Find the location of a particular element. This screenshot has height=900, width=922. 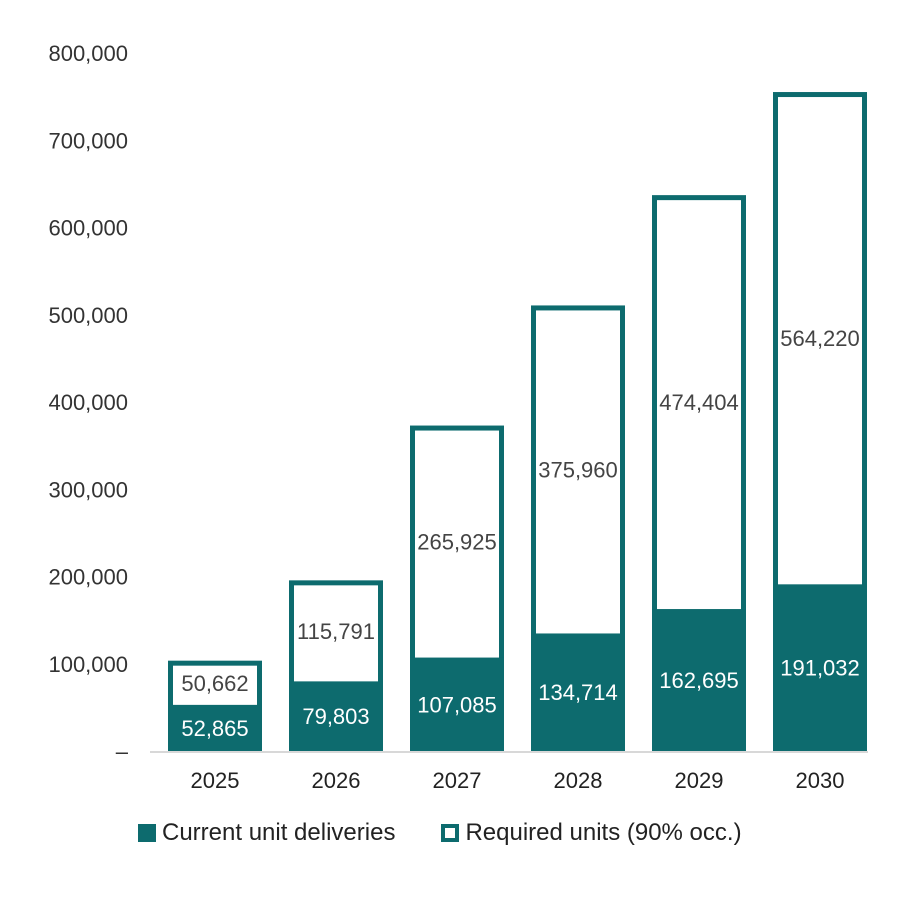

x-tick-label: 2026 is located at coordinates (336, 780).